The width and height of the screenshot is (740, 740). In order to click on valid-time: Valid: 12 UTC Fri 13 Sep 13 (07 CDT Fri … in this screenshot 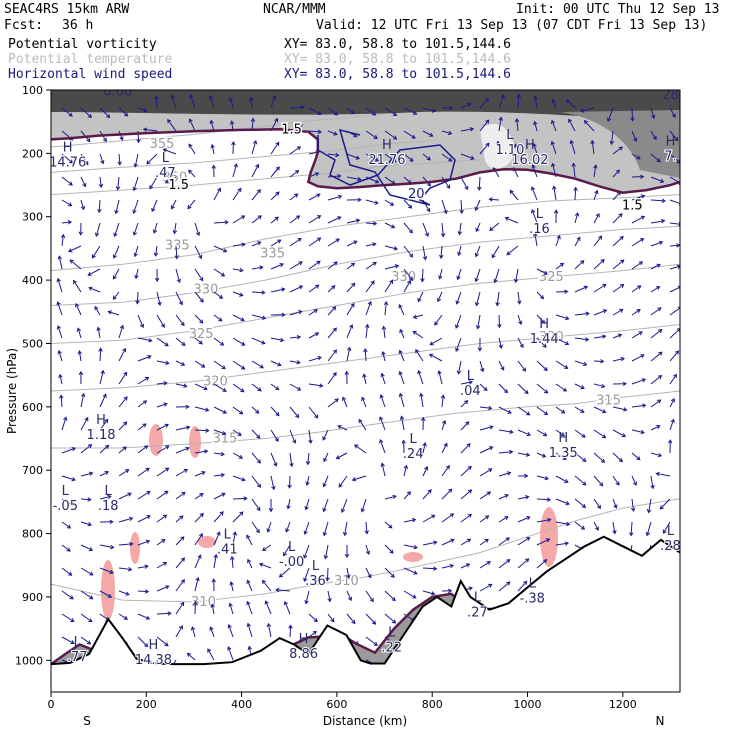, I will do `click(512, 25)`.